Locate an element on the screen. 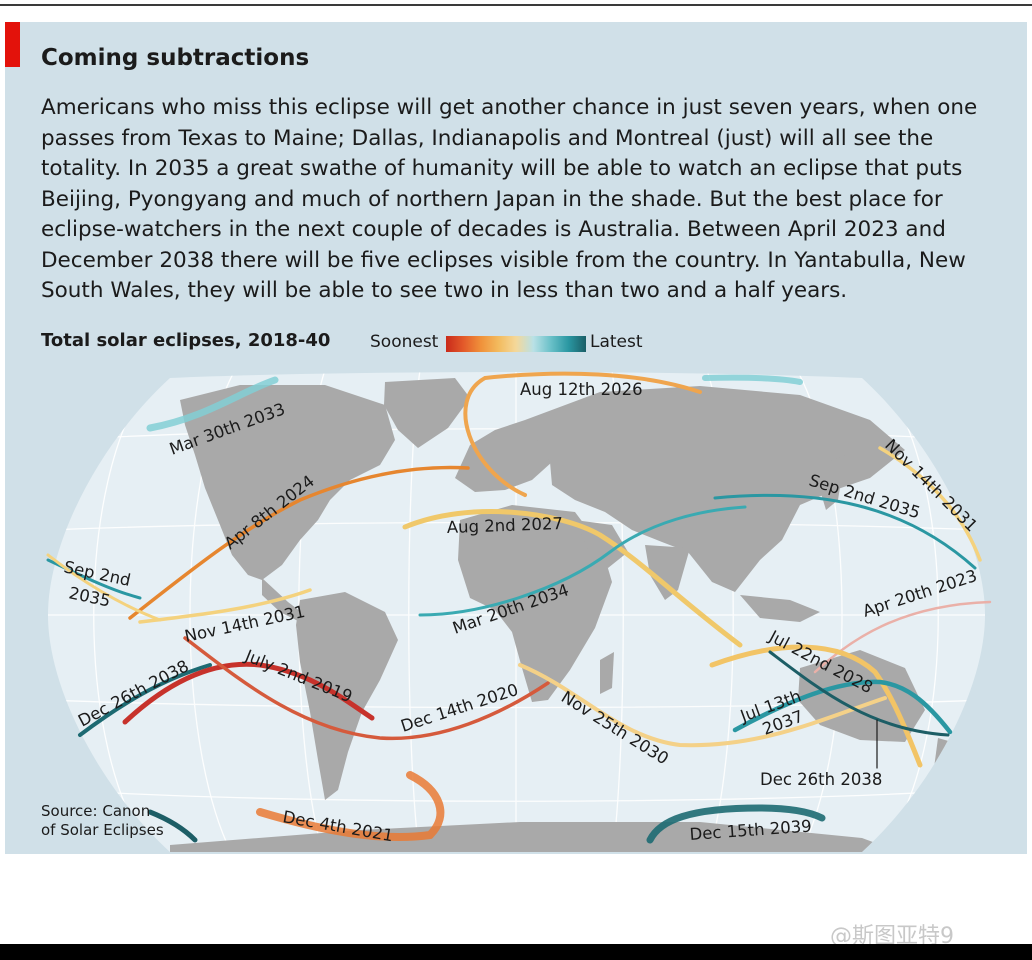 The width and height of the screenshot is (1032, 960). figure-title: Coming subtractions is located at coordinates (175, 58).